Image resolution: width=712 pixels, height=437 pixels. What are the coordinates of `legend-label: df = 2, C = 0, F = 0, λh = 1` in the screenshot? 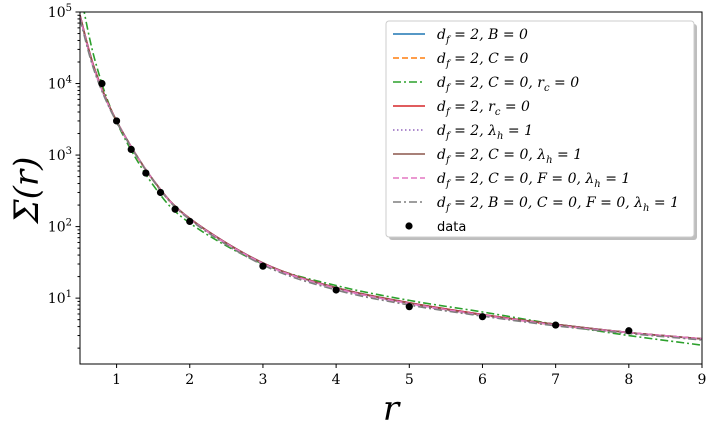 It's located at (533, 180).